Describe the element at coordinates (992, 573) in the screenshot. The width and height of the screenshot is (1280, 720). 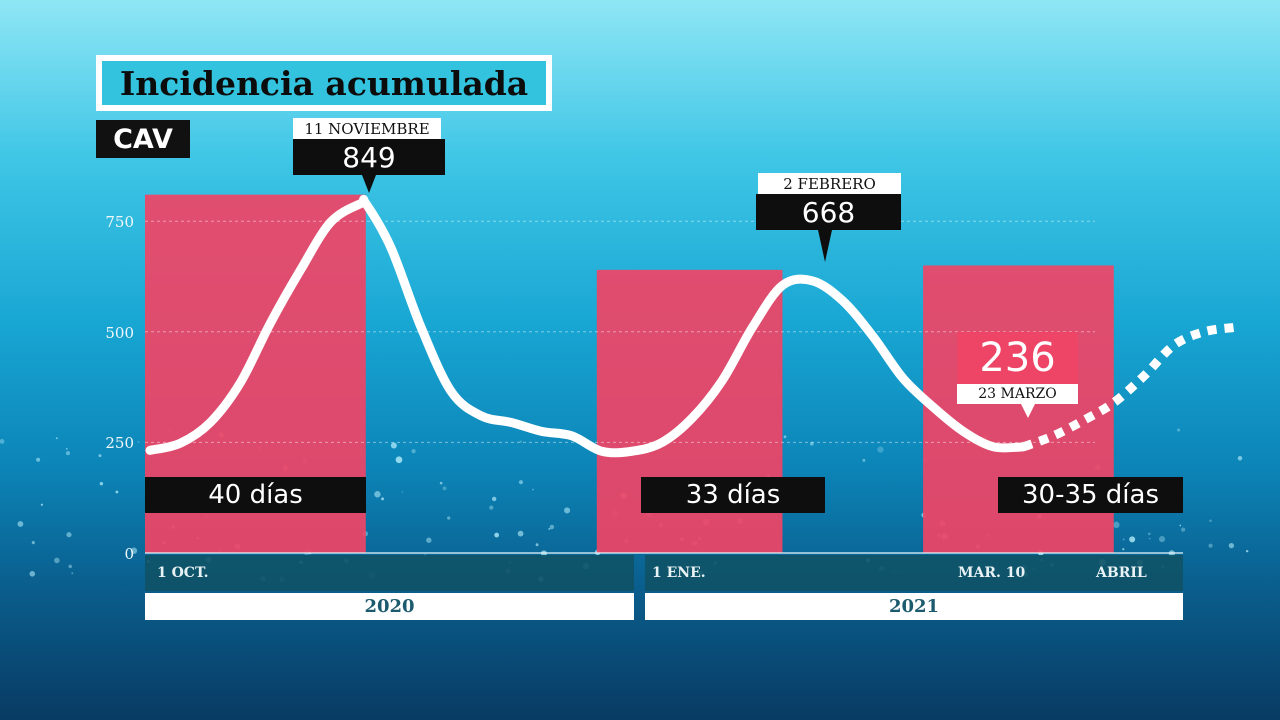
I see `x-tick-mar: MAR. 10` at that location.